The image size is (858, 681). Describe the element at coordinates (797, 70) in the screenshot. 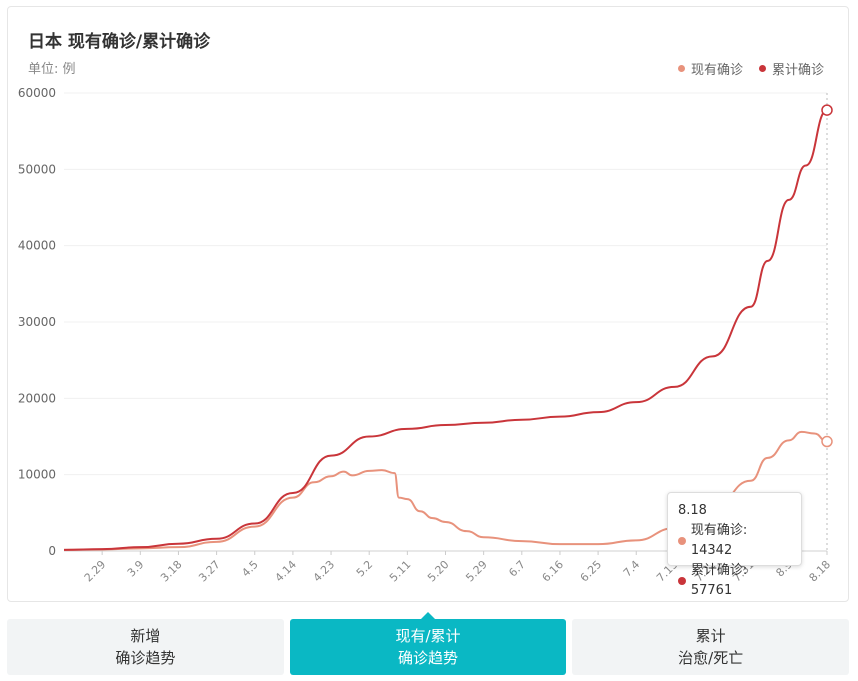

I see `legend-label-cumulative: 累计确诊` at that location.